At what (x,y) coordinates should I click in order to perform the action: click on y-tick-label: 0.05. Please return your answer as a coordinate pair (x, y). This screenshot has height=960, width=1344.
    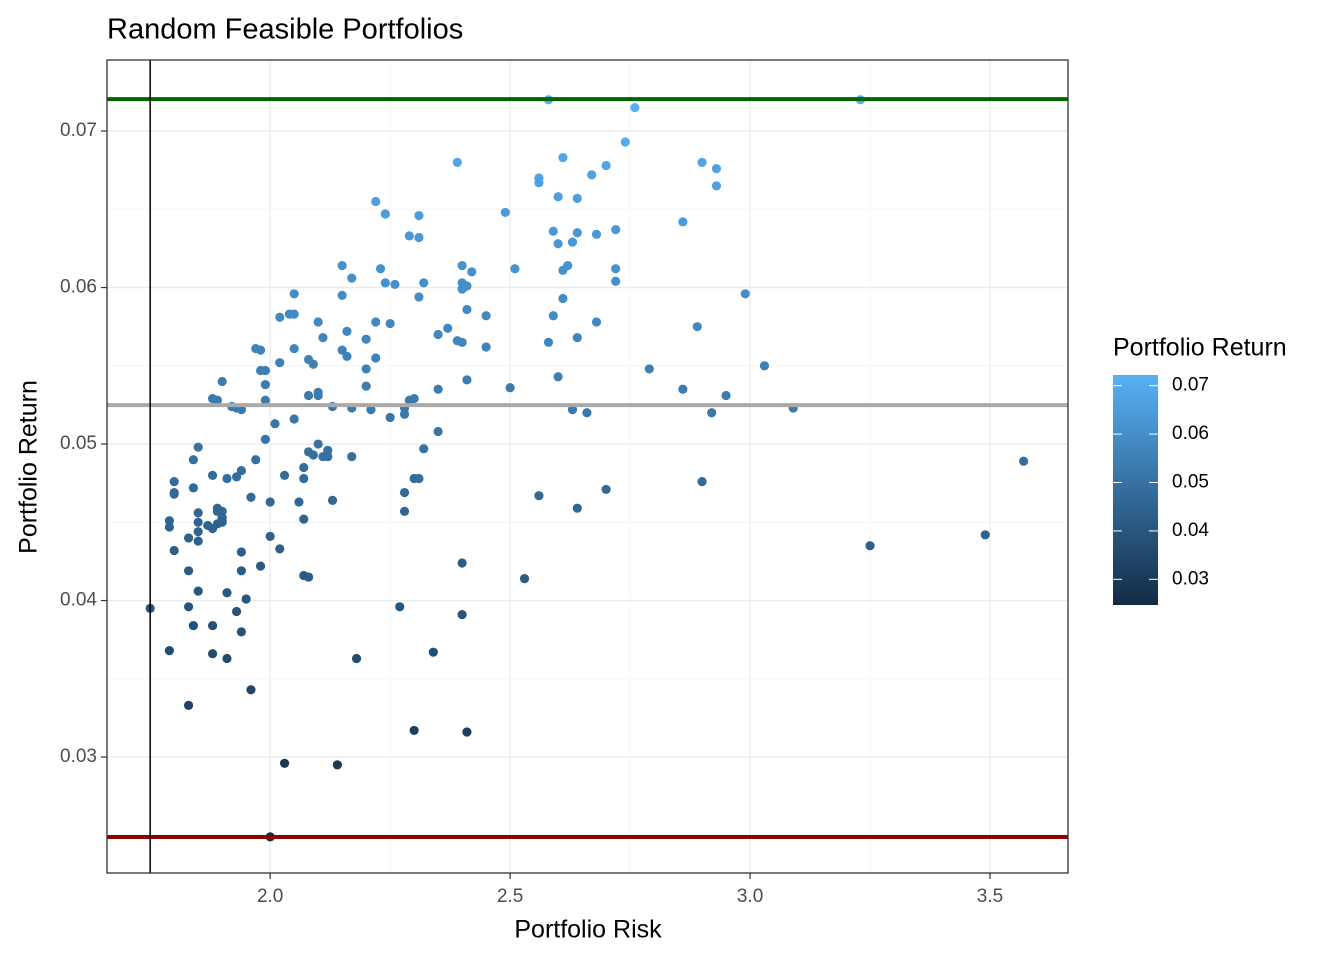
    Looking at the image, I should click on (78, 443).